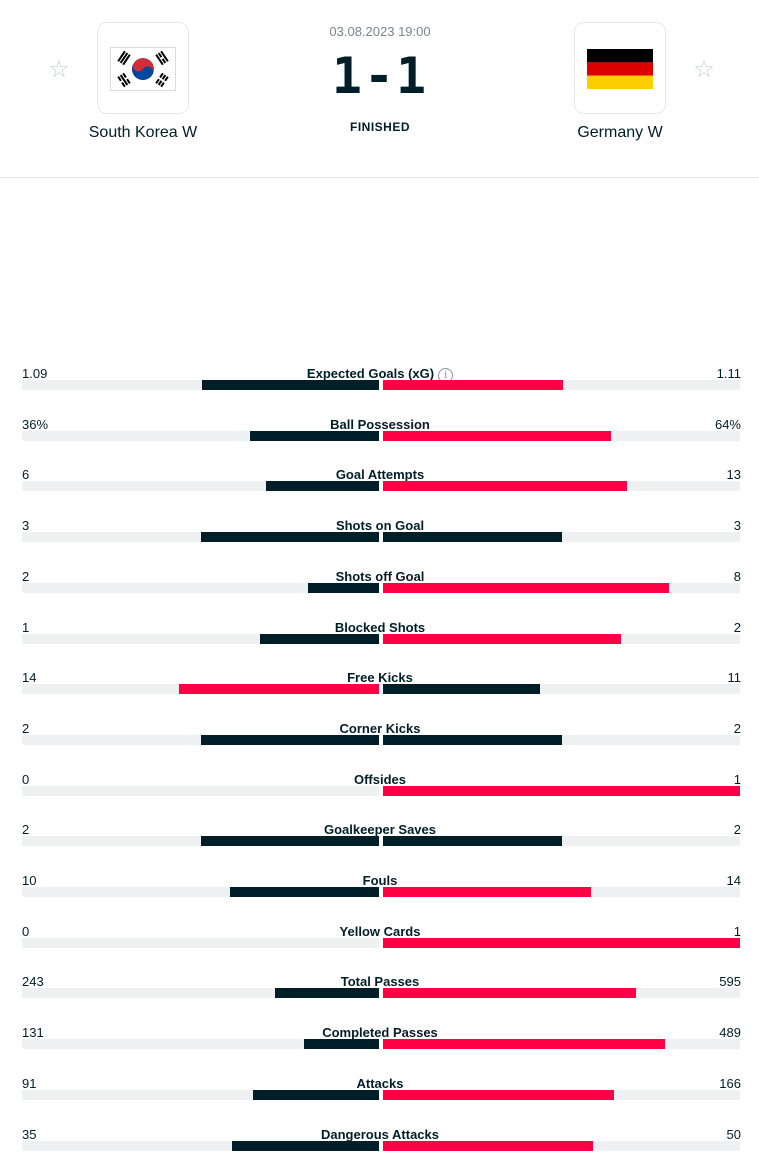  Describe the element at coordinates (379, 893) in the screenshot. I see `stat-row: 10 Fouls 14` at that location.